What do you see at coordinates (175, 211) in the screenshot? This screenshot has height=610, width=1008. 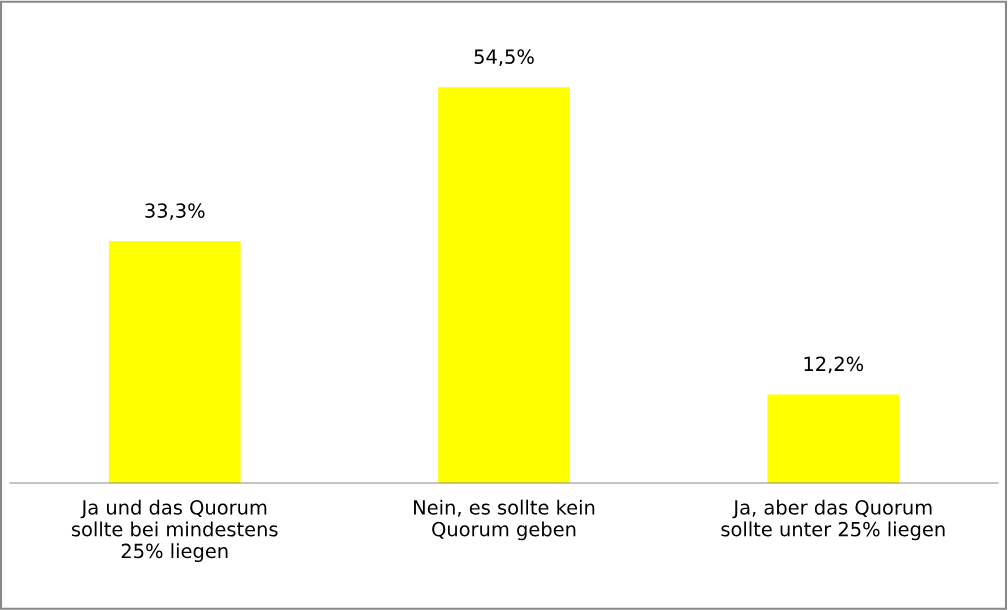 I see `data-label: 33,3%` at bounding box center [175, 211].